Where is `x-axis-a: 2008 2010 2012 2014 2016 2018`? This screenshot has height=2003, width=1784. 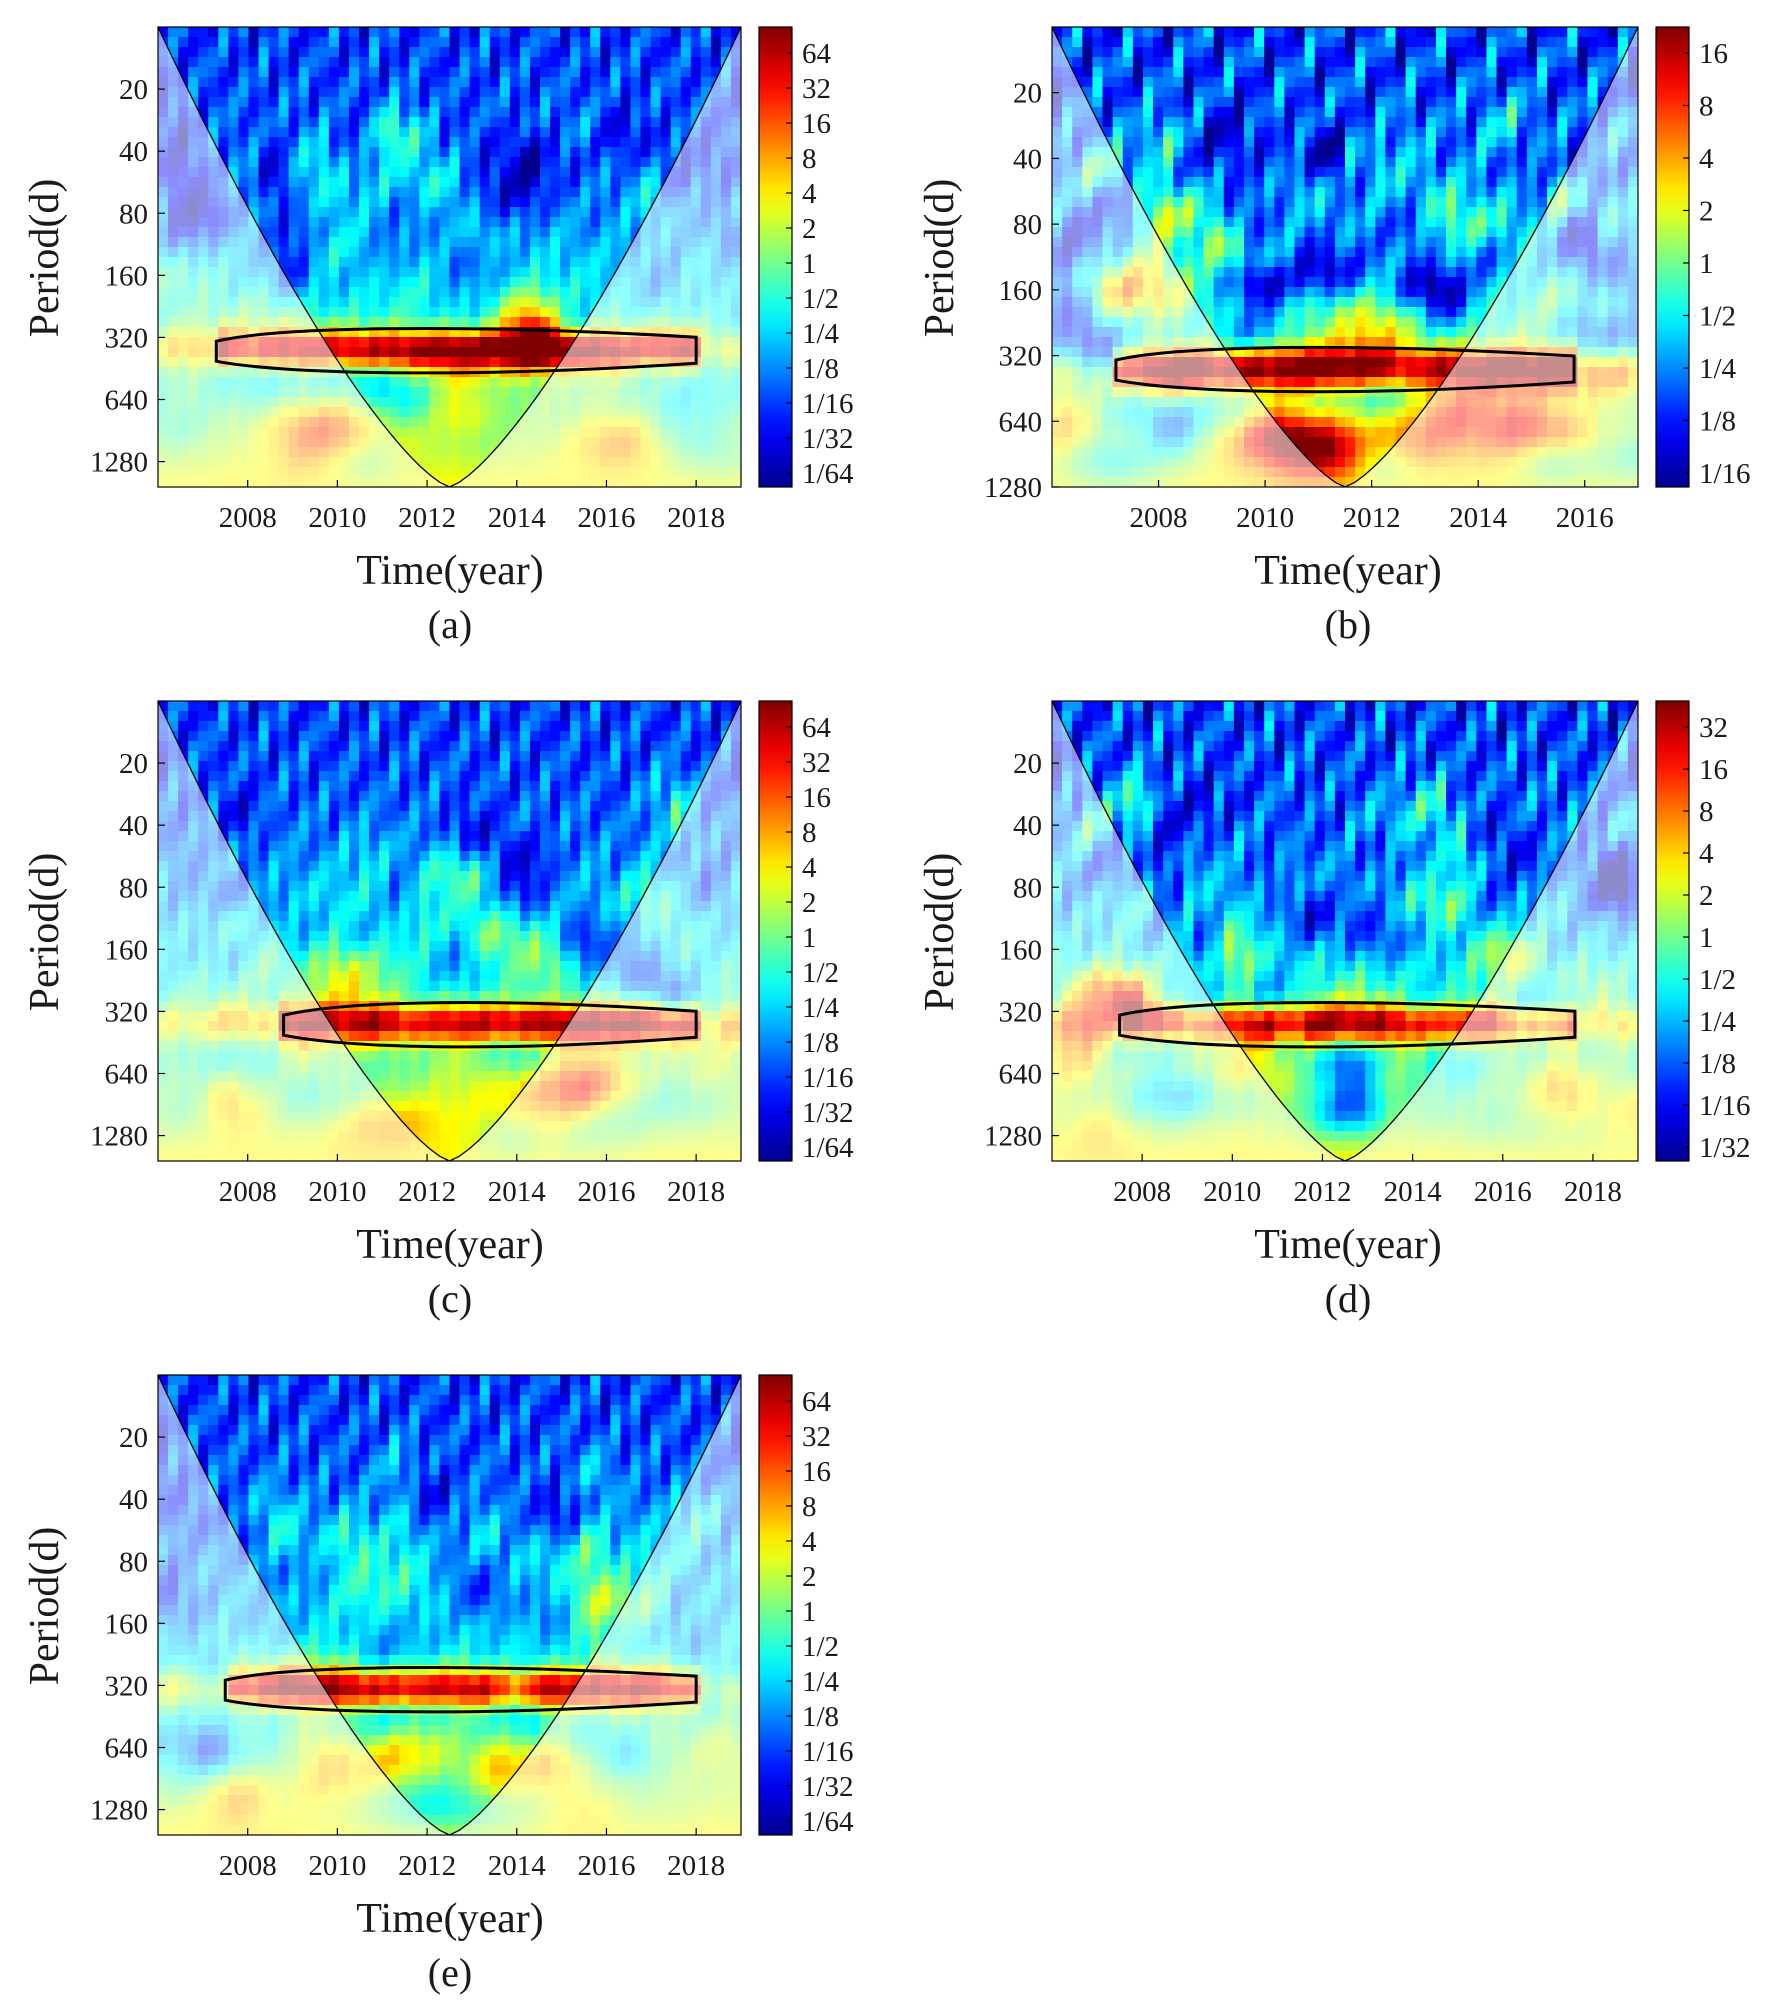
x-axis-a: 2008 2010 2012 2014 2016 2018 is located at coordinates (472, 507).